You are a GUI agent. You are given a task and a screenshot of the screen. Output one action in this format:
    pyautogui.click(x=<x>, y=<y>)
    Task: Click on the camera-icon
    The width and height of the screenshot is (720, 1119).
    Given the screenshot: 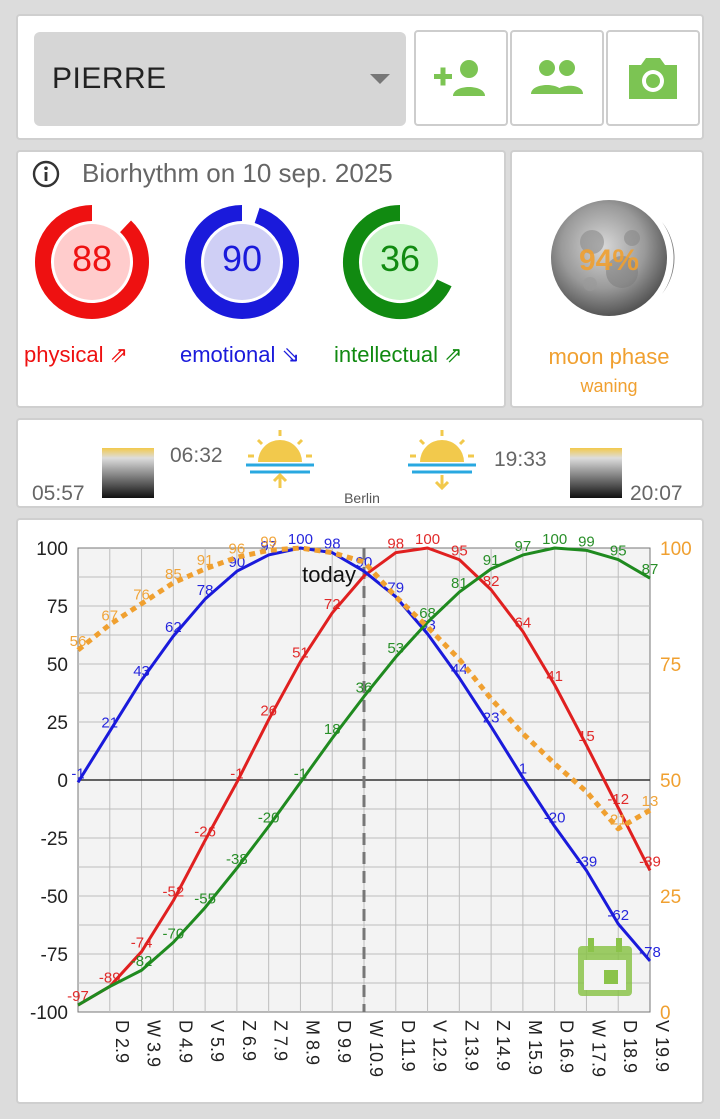 What is the action you would take?
    pyautogui.click(x=653, y=78)
    